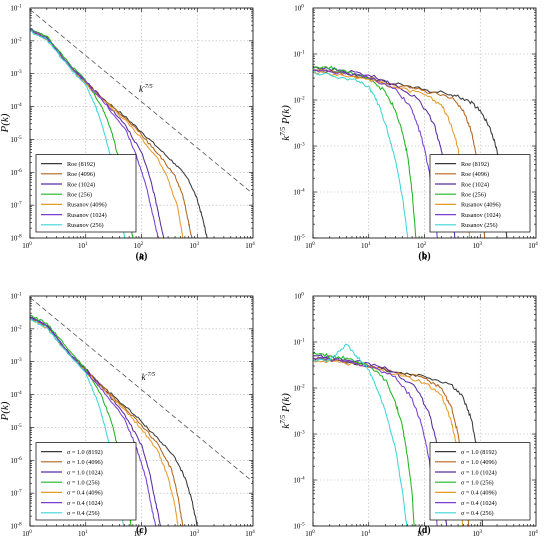 The image size is (550, 539). What do you see at coordinates (16, 494) in the screenshot?
I see `y-tick-label: 10⁻⁷` at bounding box center [16, 494].